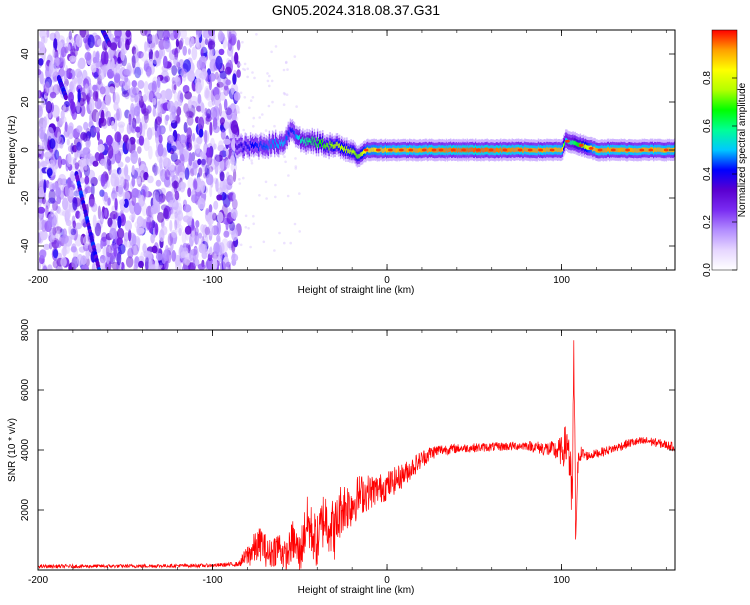 This screenshot has height=605, width=750. Describe the element at coordinates (530, 150) in the screenshot. I see `ridge-peak` at that location.